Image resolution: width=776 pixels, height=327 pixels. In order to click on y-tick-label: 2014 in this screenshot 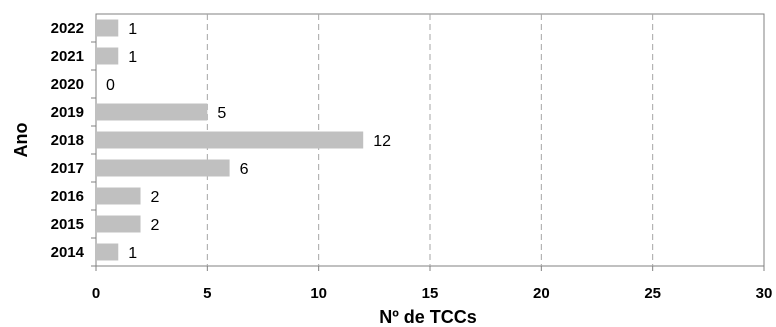, I will do `click(68, 252)`.